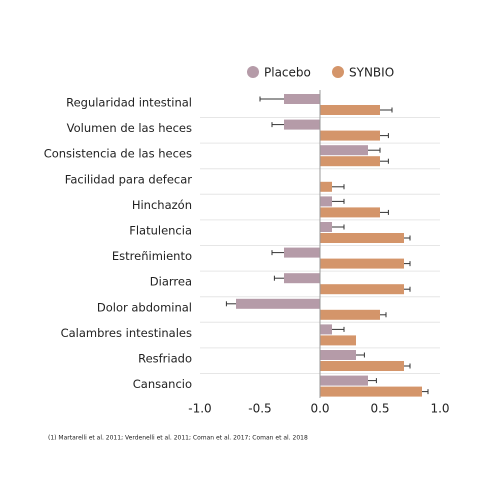 This screenshot has width=500, height=504. Describe the element at coordinates (319, 409) in the screenshot. I see `x-tick-label: 0.0` at that location.